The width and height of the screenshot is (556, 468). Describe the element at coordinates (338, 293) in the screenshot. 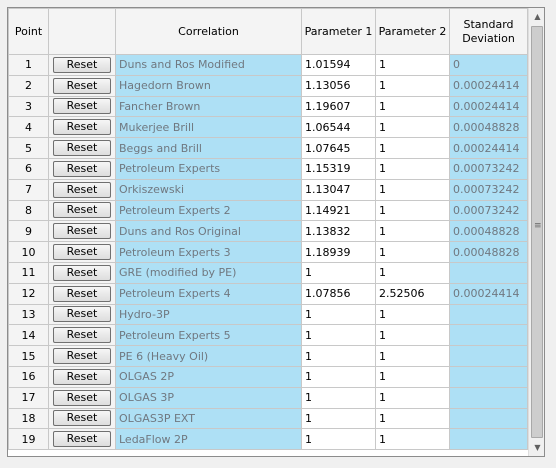

I see `parameter-1-cell: 1.07856` at that location.